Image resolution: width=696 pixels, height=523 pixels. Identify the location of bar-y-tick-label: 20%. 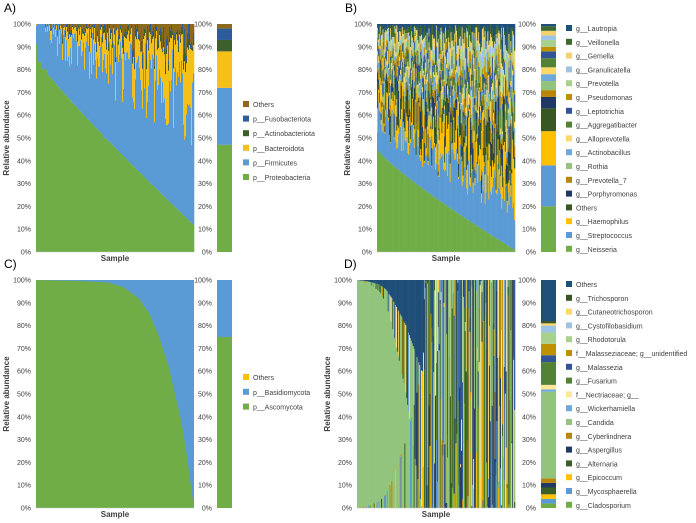
(529, 207).